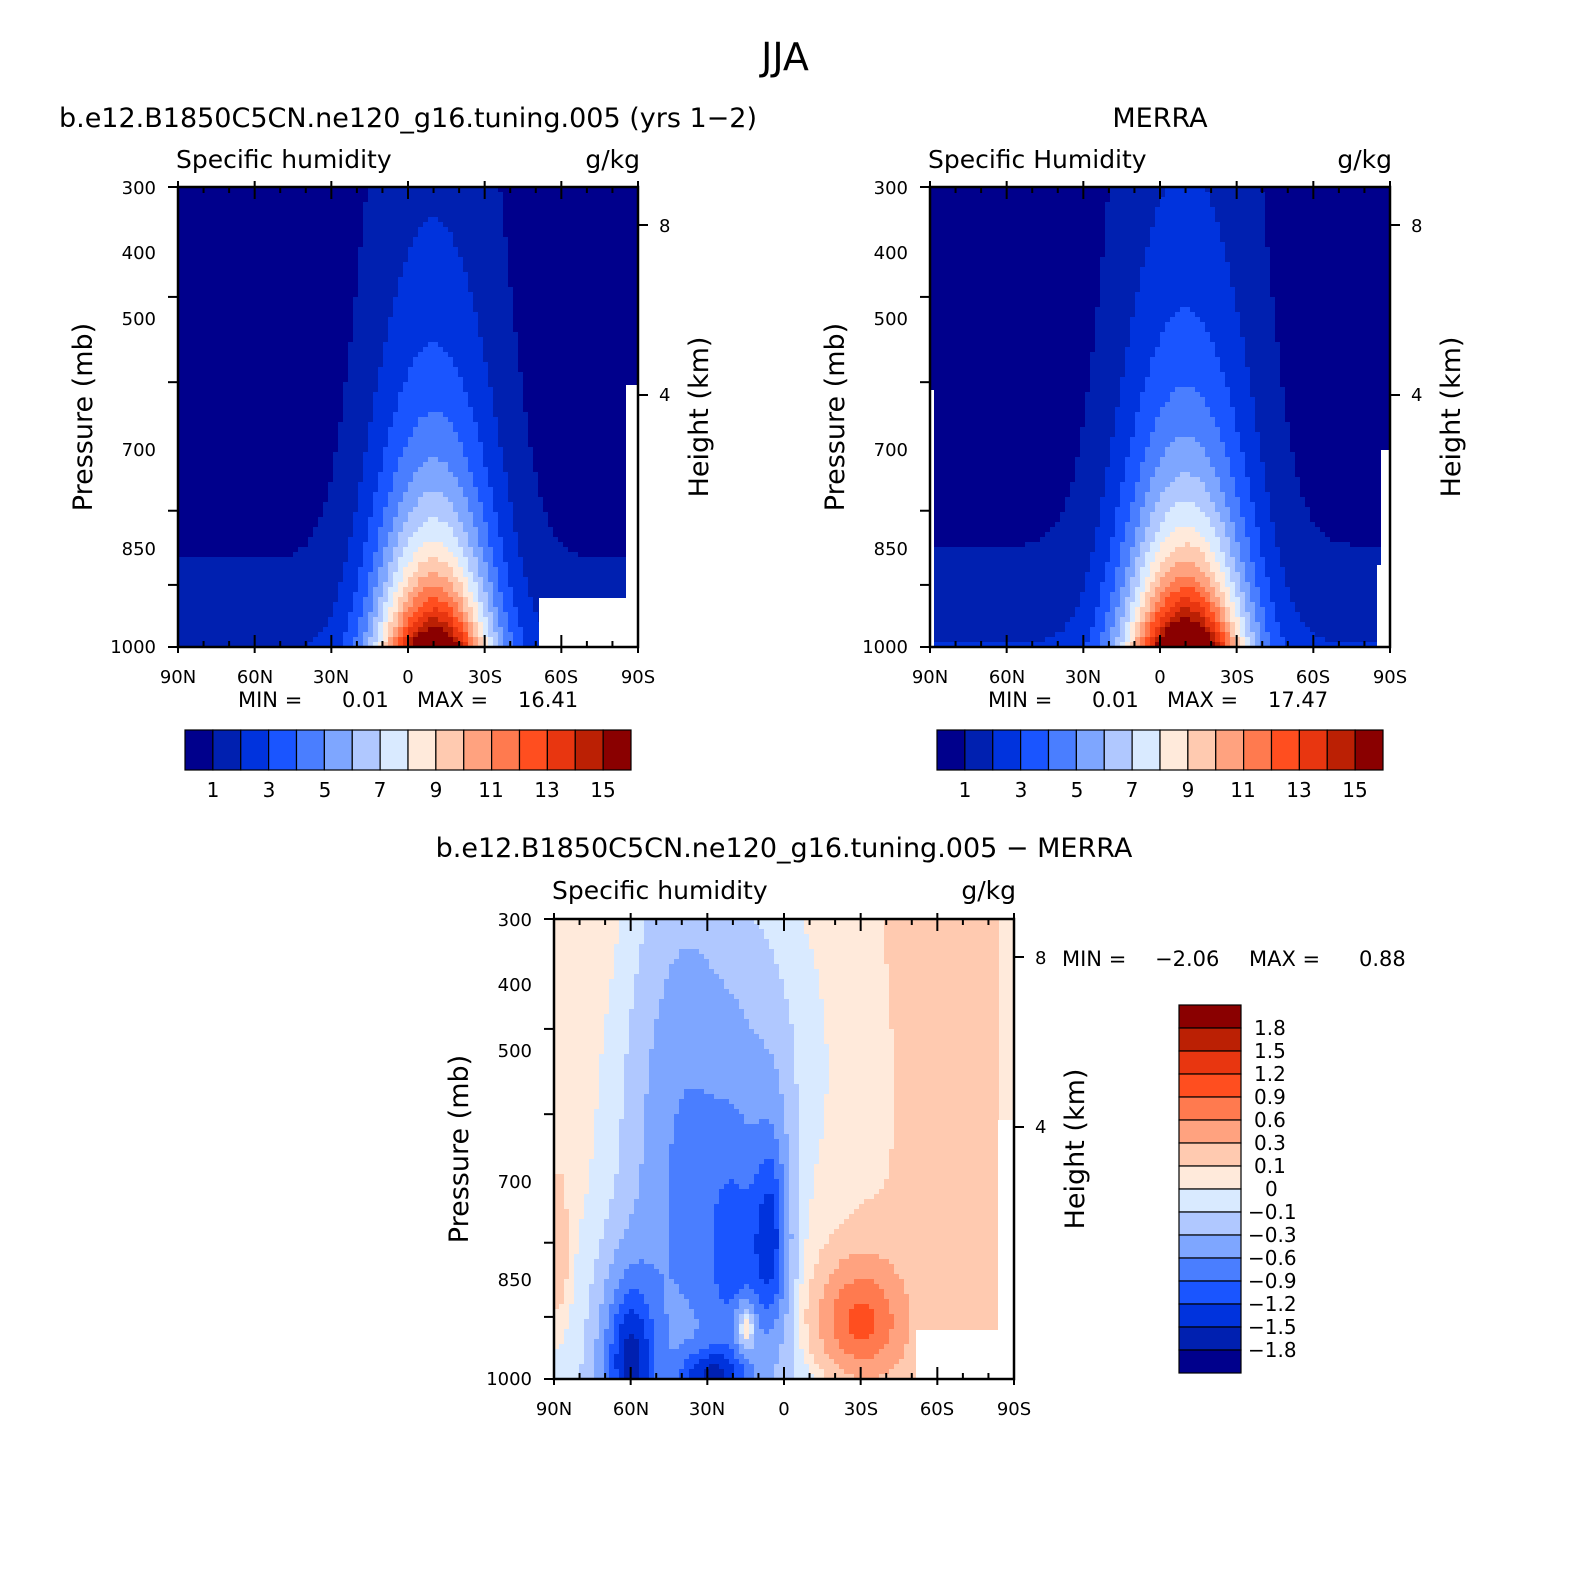 This screenshot has height=1577, width=1580. What do you see at coordinates (1006, 1225) in the screenshot?
I see `no-data-strip` at bounding box center [1006, 1225].